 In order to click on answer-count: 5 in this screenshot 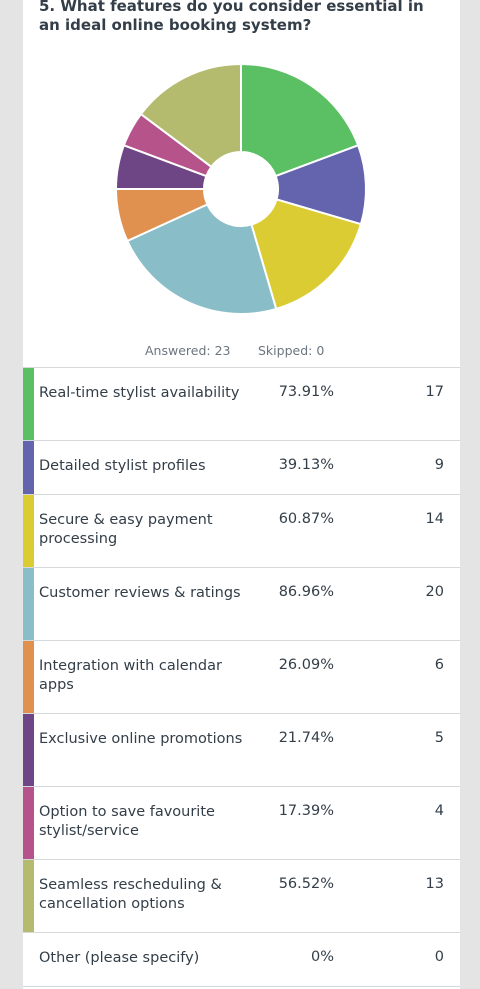, I will do `click(439, 738)`.